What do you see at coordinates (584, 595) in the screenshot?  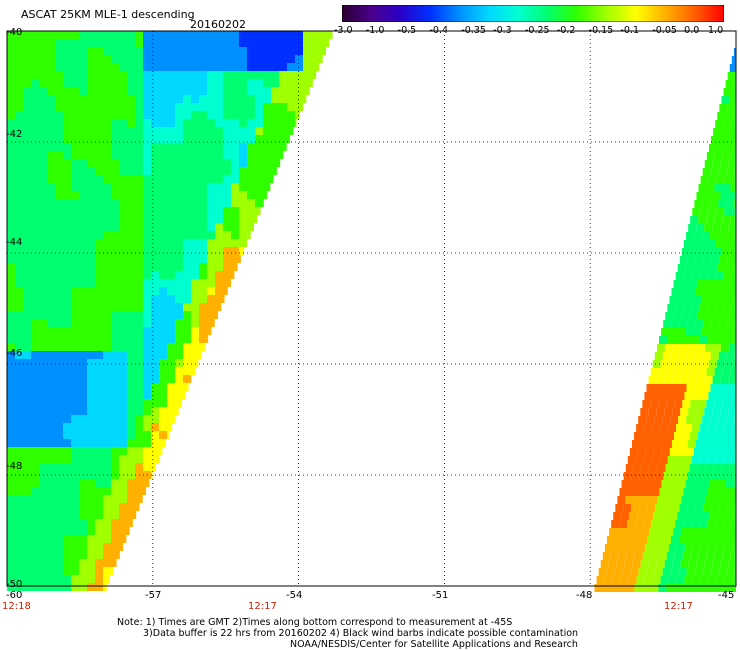 I see `lon-label-48: -48` at bounding box center [584, 595].